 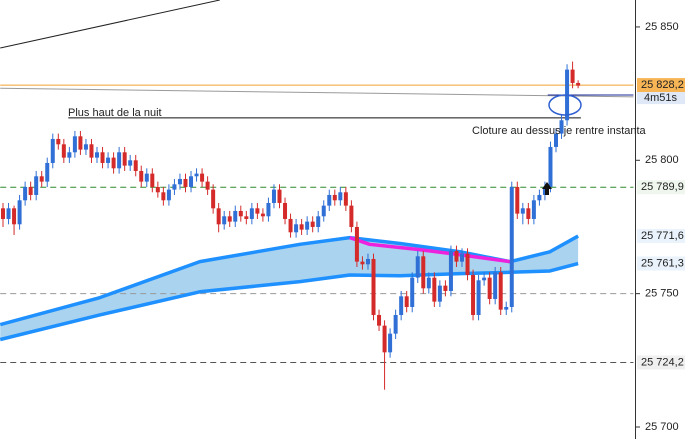 I want to click on countdown-box, so click(x=661, y=98).